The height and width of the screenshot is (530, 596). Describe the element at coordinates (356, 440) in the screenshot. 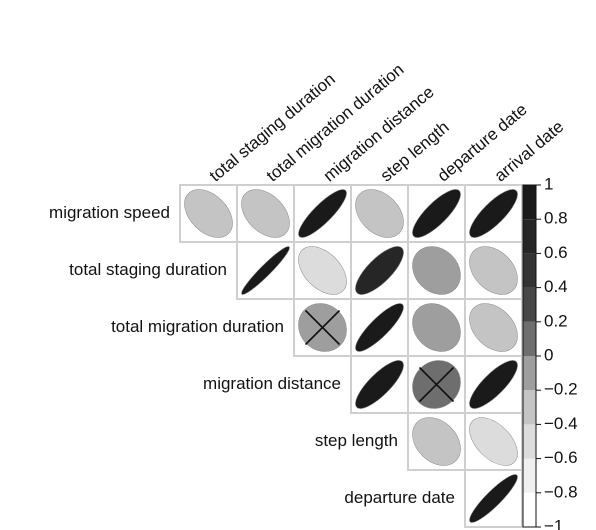

I see `row-label: step length` at that location.